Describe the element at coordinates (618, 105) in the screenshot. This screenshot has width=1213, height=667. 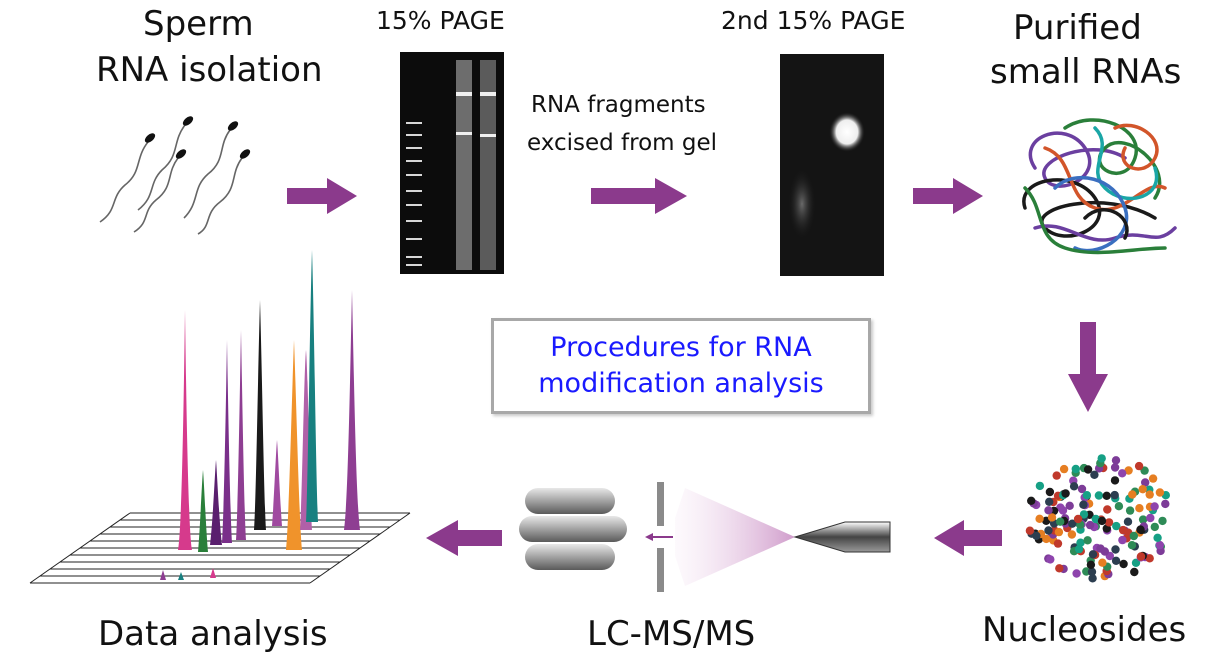
I see `excise-line1: RNA fragments` at that location.